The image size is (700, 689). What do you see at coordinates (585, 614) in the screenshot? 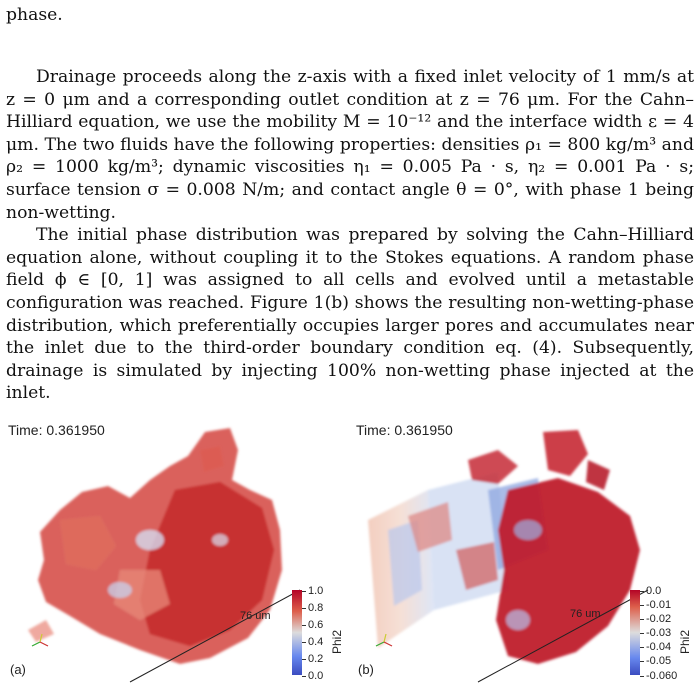
I see `scale-label-b: 76 um` at bounding box center [585, 614].